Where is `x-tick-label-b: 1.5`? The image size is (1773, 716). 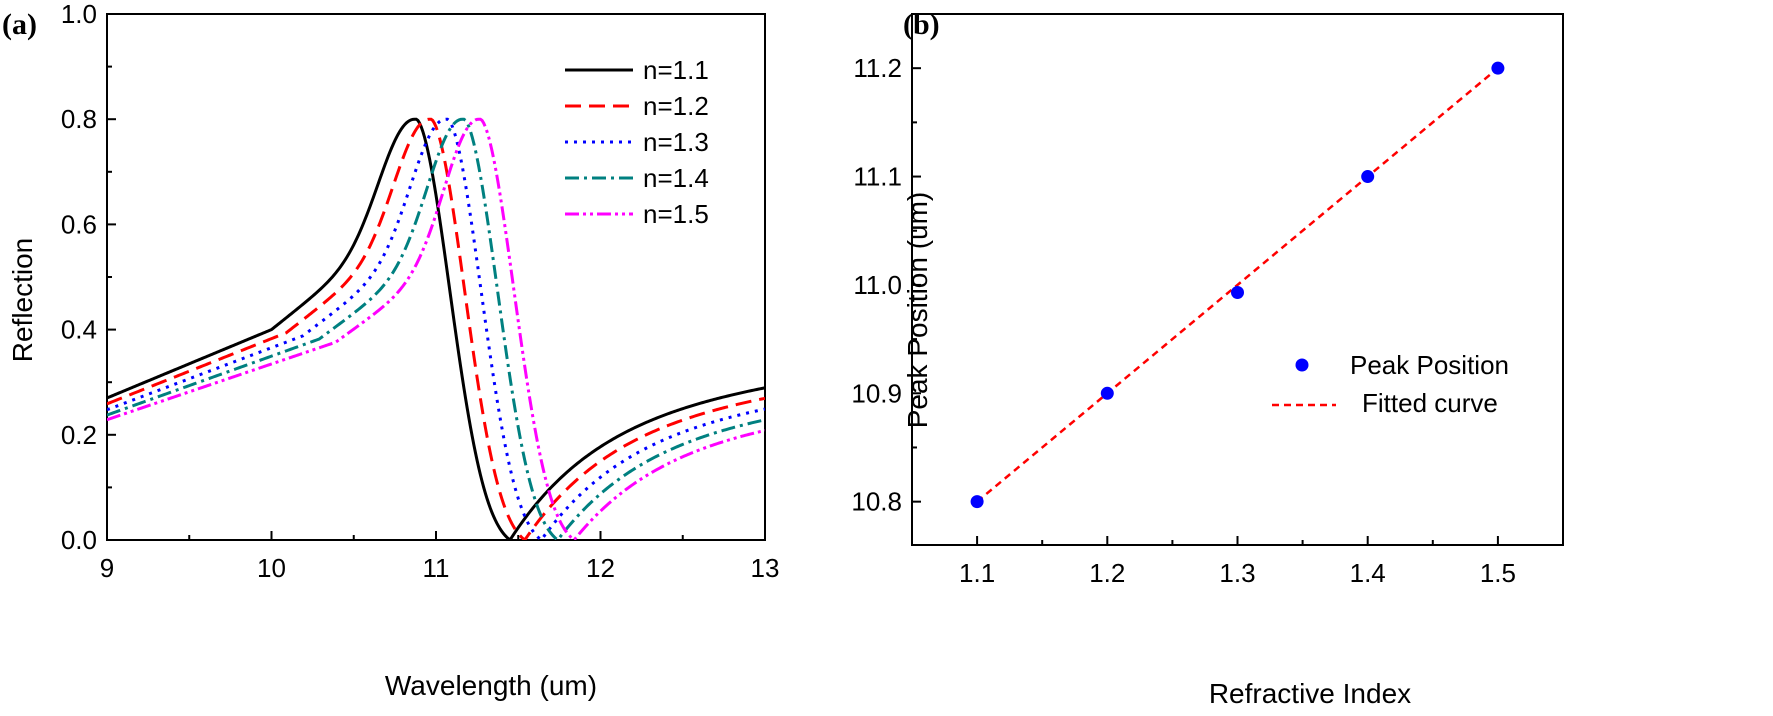 x-tick-label-b: 1.5 is located at coordinates (1498, 573).